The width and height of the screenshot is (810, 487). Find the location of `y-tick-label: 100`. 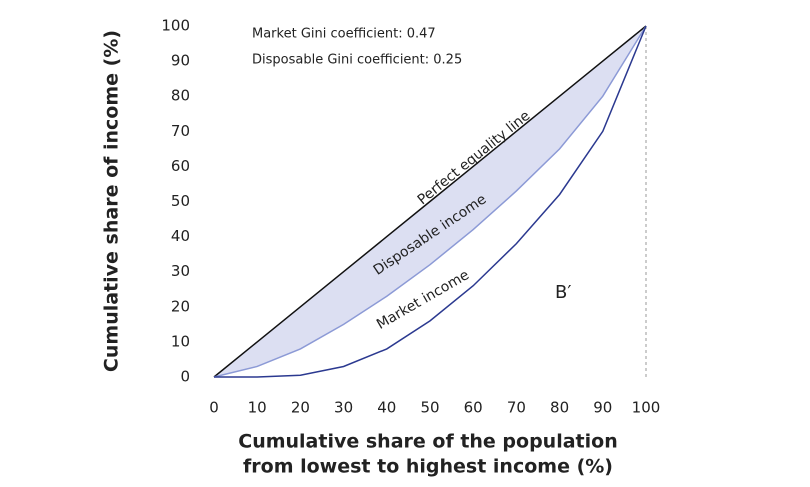

y-tick-label: 100 is located at coordinates (175, 26).